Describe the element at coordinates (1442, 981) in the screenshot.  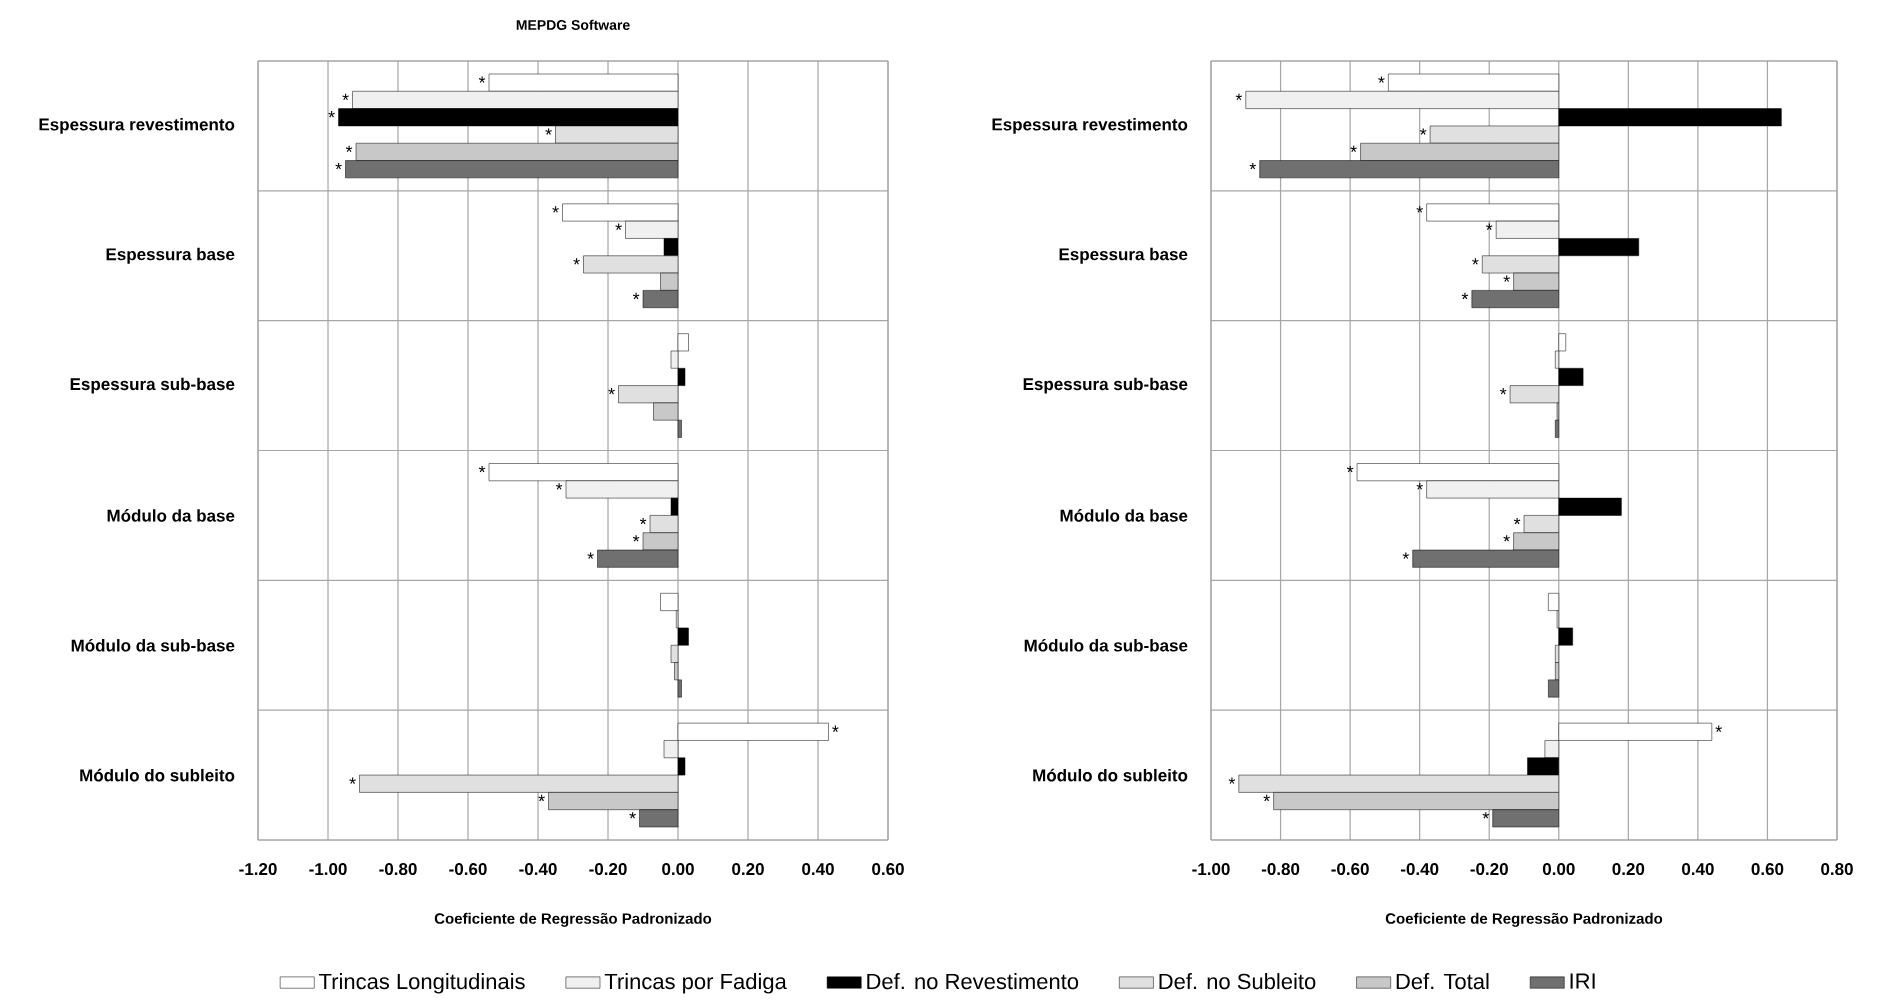
I see `legend-label: Def. Total` at that location.